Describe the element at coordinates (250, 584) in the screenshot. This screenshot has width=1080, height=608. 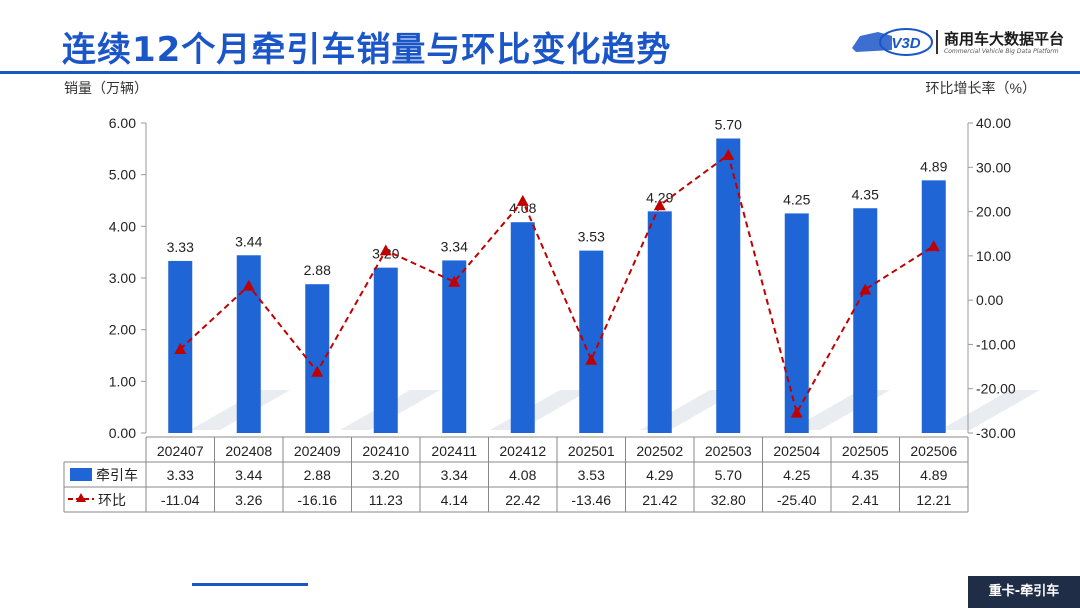
I see `footer-accent-line` at that location.